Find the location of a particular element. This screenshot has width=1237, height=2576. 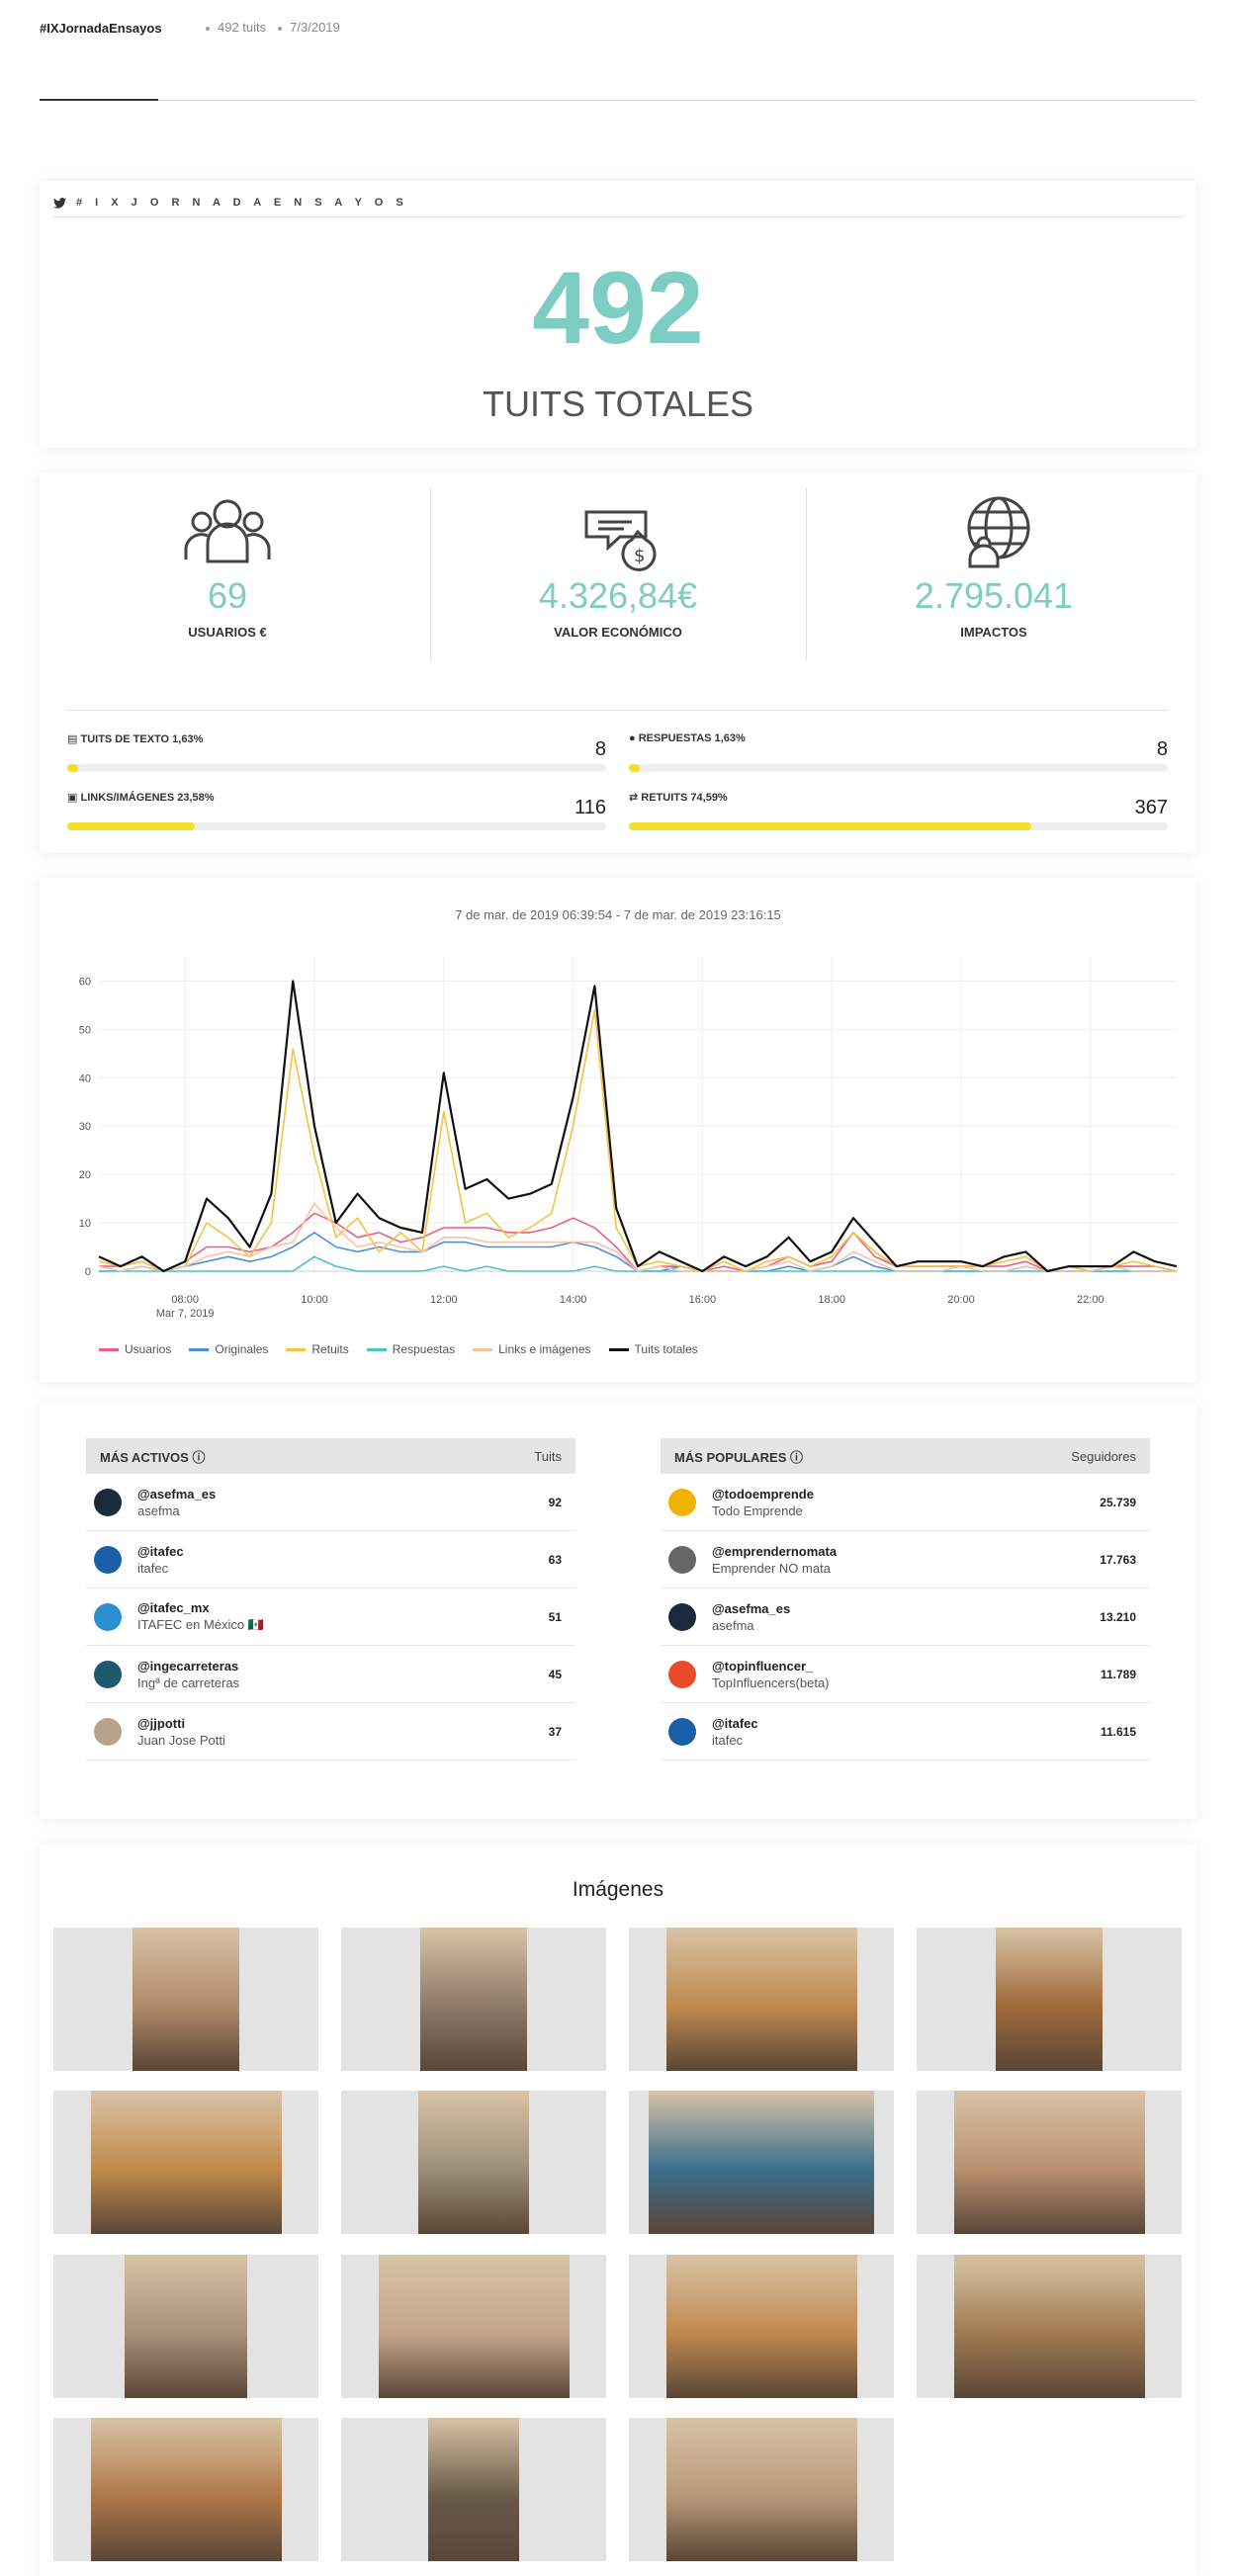

ranking-row: @itafec_mx ITAFEC en México 🇲🇽 51 is located at coordinates (331, 1617).